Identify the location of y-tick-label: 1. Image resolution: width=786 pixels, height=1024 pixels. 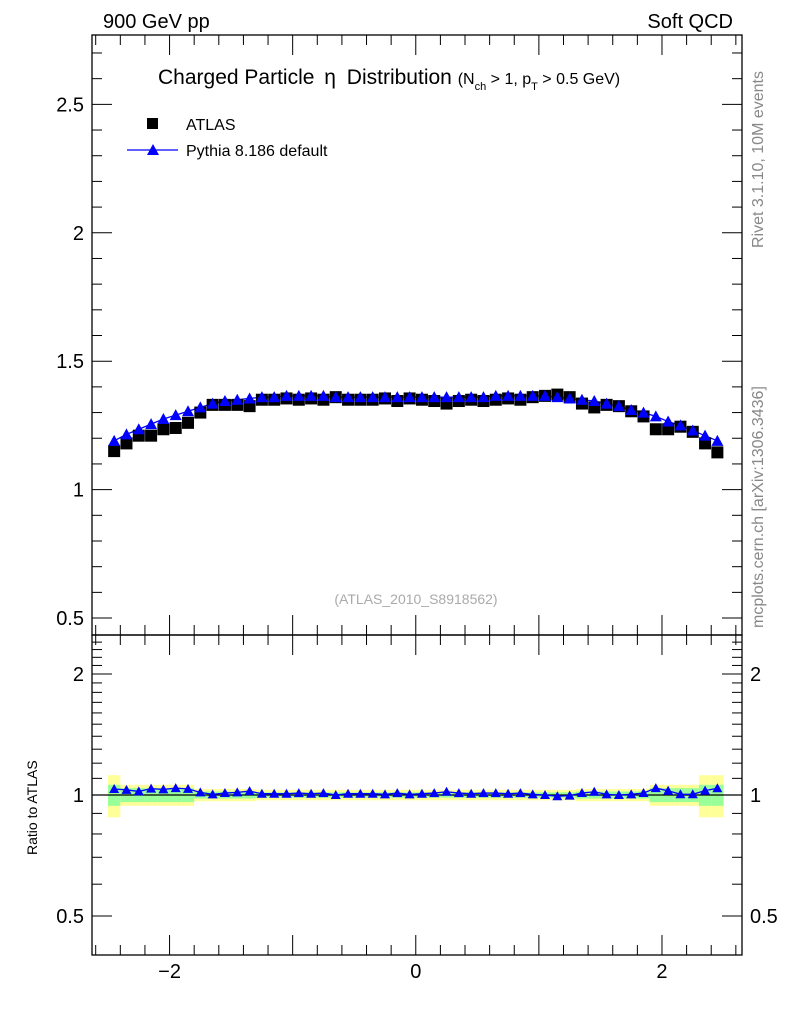
(78, 491).